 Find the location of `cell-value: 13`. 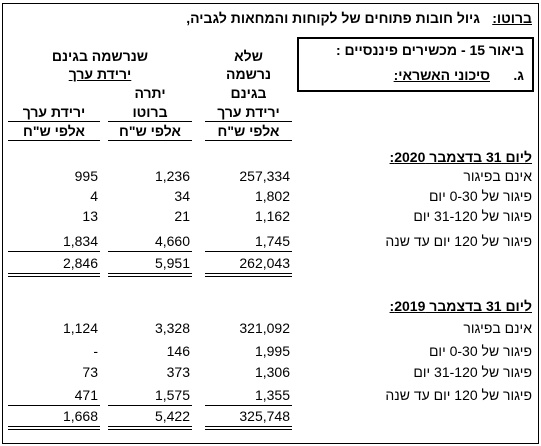

cell-value: 13 is located at coordinates (90, 216).